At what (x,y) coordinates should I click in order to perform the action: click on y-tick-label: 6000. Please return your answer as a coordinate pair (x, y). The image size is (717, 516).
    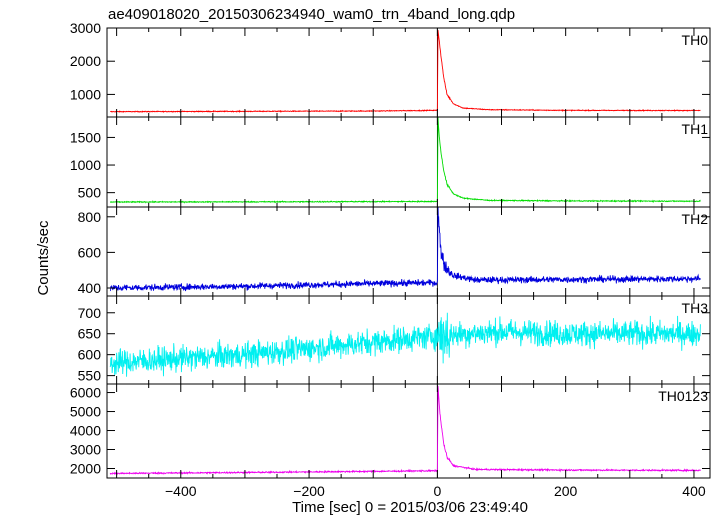
    Looking at the image, I should click on (85, 393).